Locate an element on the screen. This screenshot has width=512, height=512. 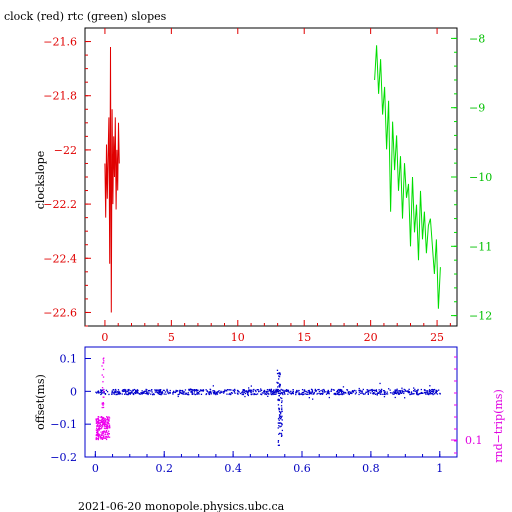
top-left-y-tick-label: −22 is located at coordinates (65, 150).